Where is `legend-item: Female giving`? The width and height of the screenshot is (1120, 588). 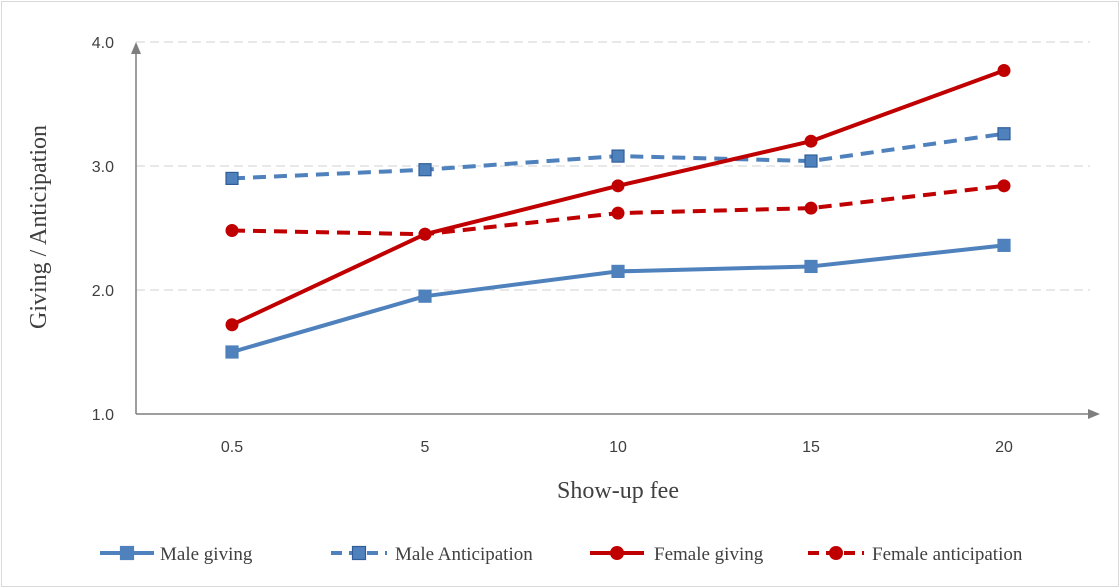 legend-item: Female giving is located at coordinates (677, 554).